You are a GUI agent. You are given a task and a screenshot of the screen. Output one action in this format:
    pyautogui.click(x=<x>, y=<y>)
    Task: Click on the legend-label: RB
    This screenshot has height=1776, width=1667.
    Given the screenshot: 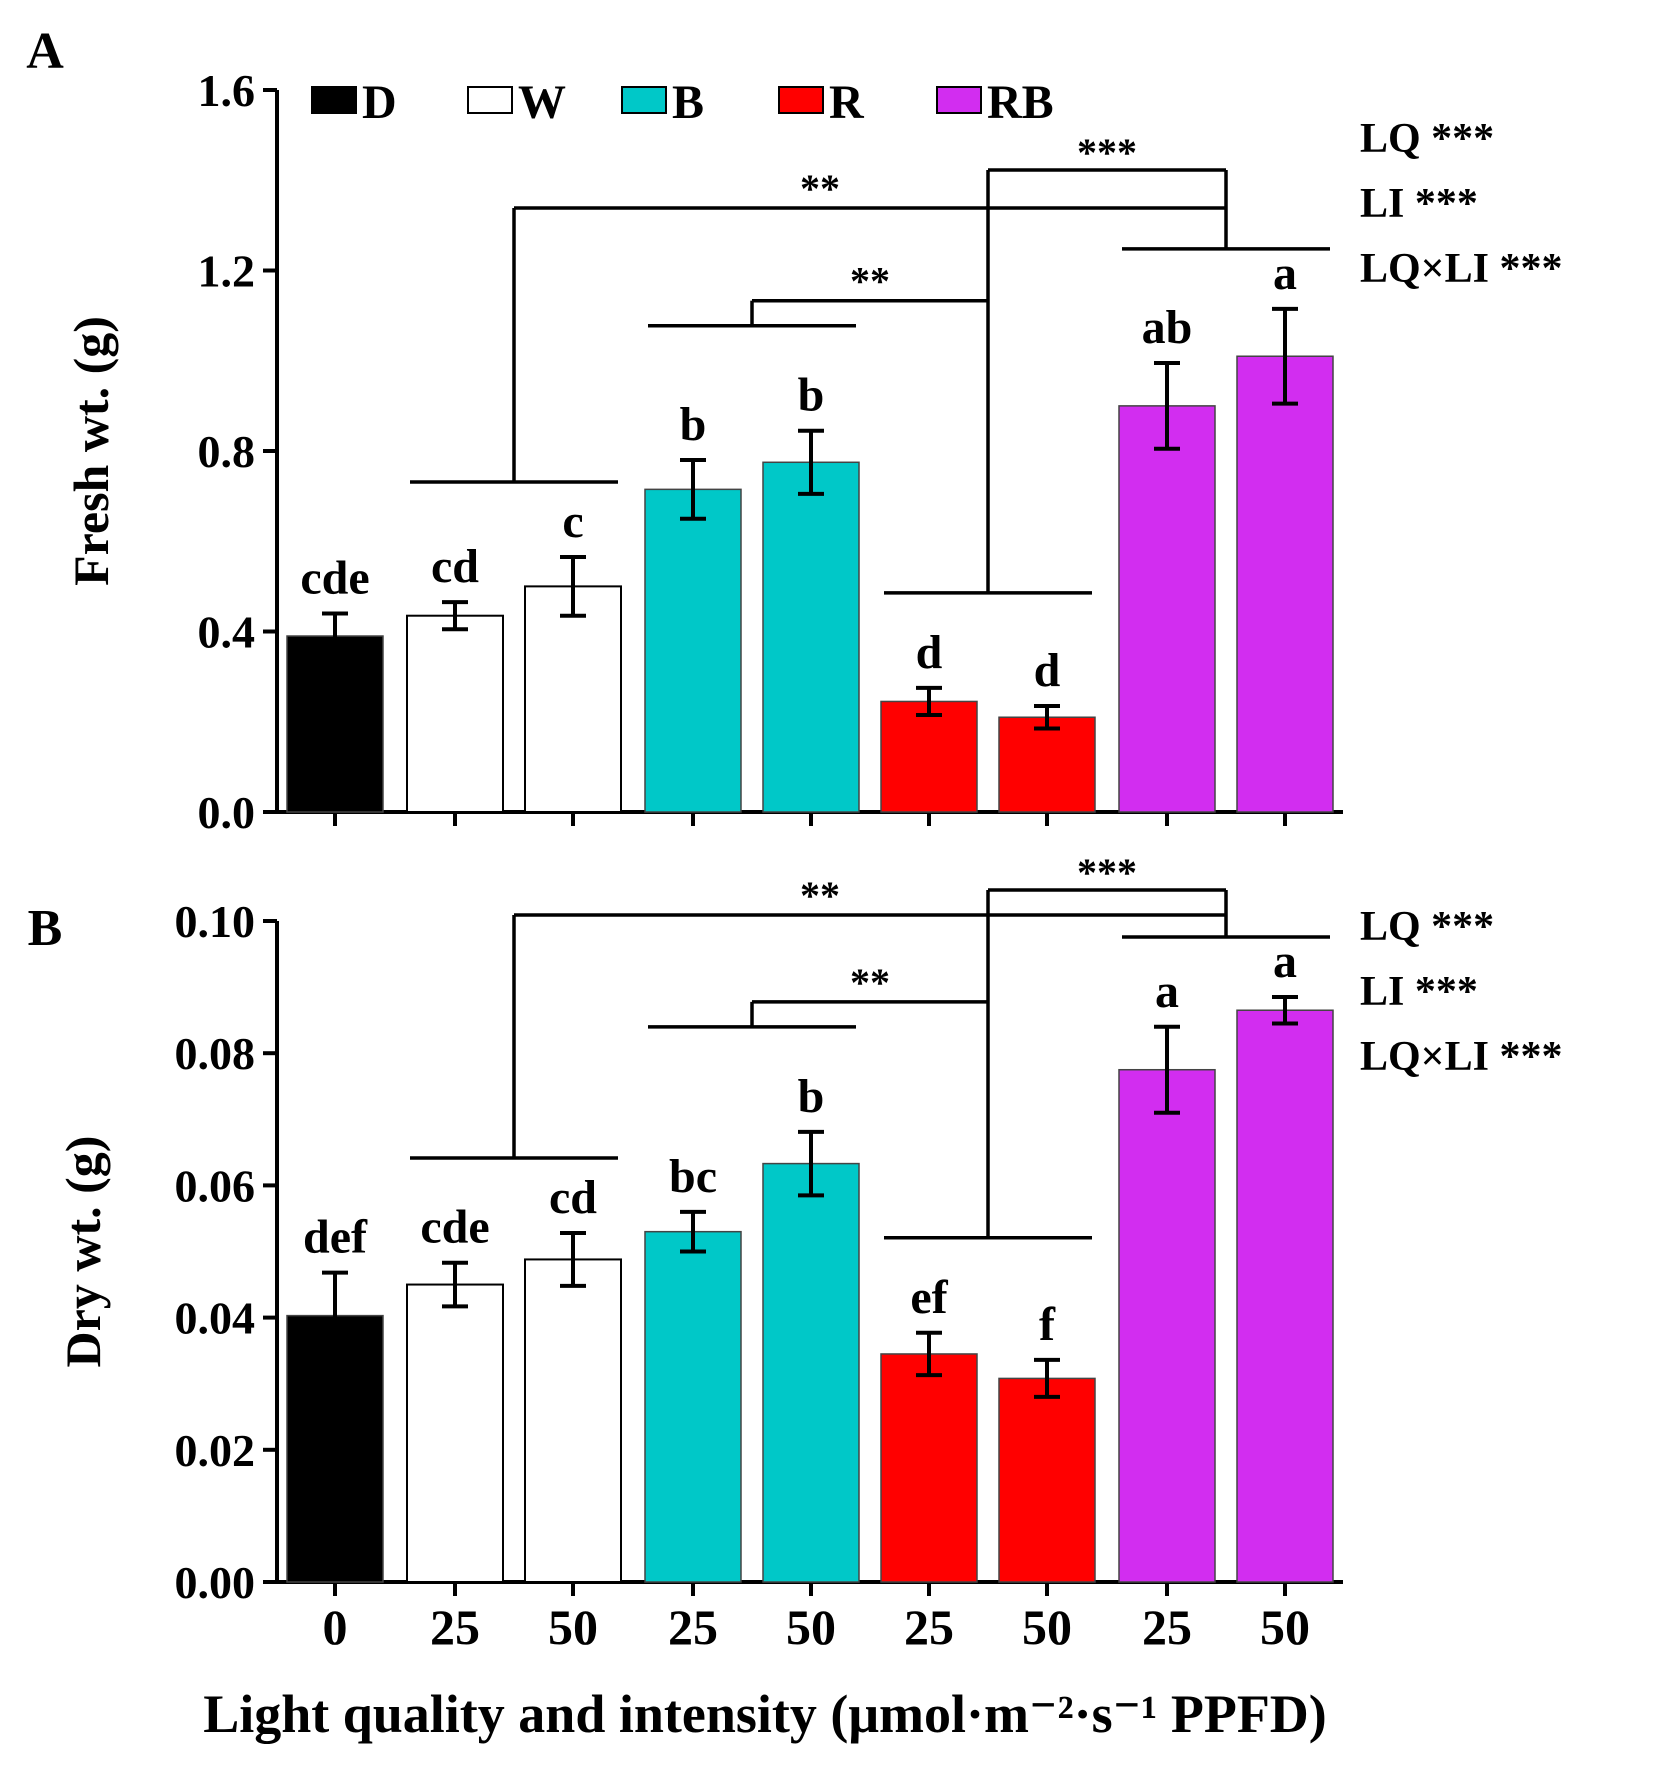 What is the action you would take?
    pyautogui.click(x=1020, y=102)
    